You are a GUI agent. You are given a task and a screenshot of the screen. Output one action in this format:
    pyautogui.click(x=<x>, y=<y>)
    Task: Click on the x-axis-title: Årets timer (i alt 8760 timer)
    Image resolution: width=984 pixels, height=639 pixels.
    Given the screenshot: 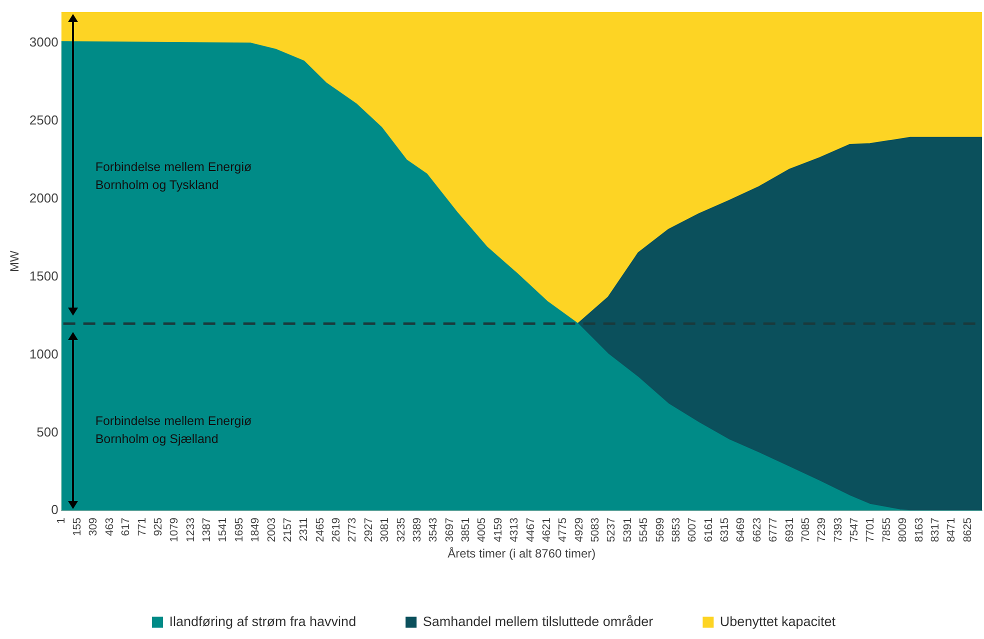 What is the action you would take?
    pyautogui.click(x=522, y=553)
    